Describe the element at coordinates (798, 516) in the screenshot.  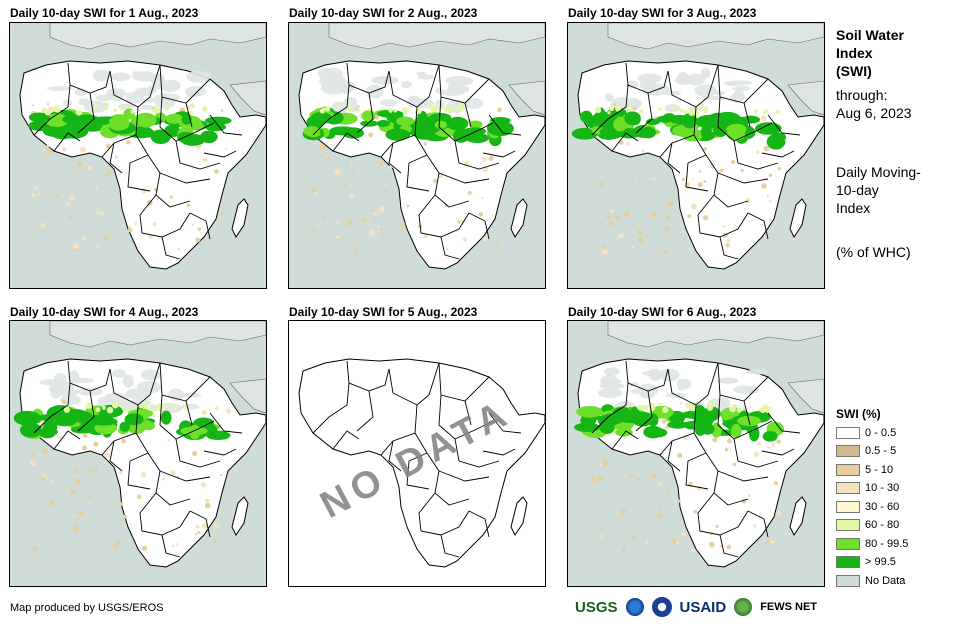
I see `madagascar-landmass` at that location.